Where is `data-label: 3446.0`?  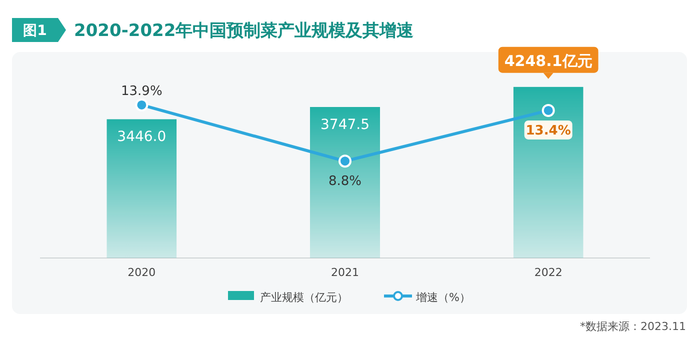
data-label: 3446.0 is located at coordinates (141, 137).